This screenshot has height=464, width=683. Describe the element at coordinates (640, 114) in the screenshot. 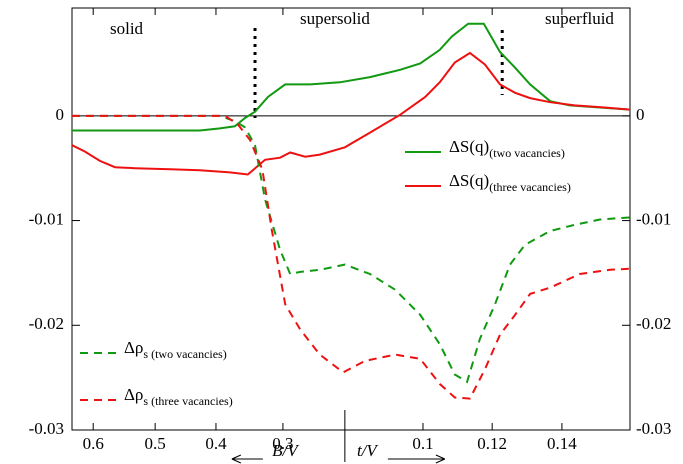

I see `y2-tick-label: 0` at that location.